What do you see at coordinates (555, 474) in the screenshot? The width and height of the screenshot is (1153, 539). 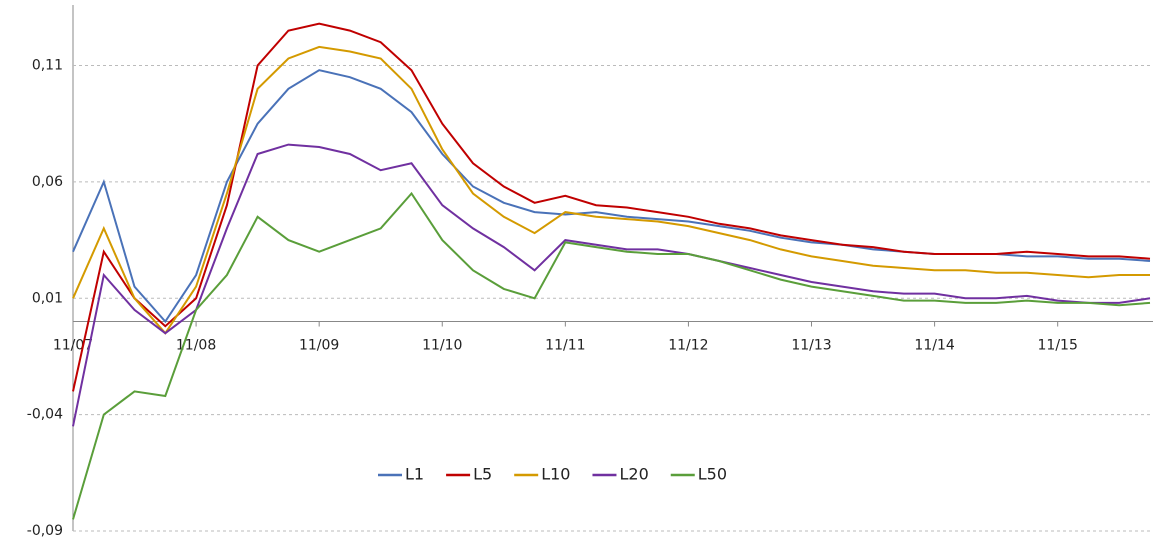 I see `legend-label: L10` at bounding box center [555, 474].